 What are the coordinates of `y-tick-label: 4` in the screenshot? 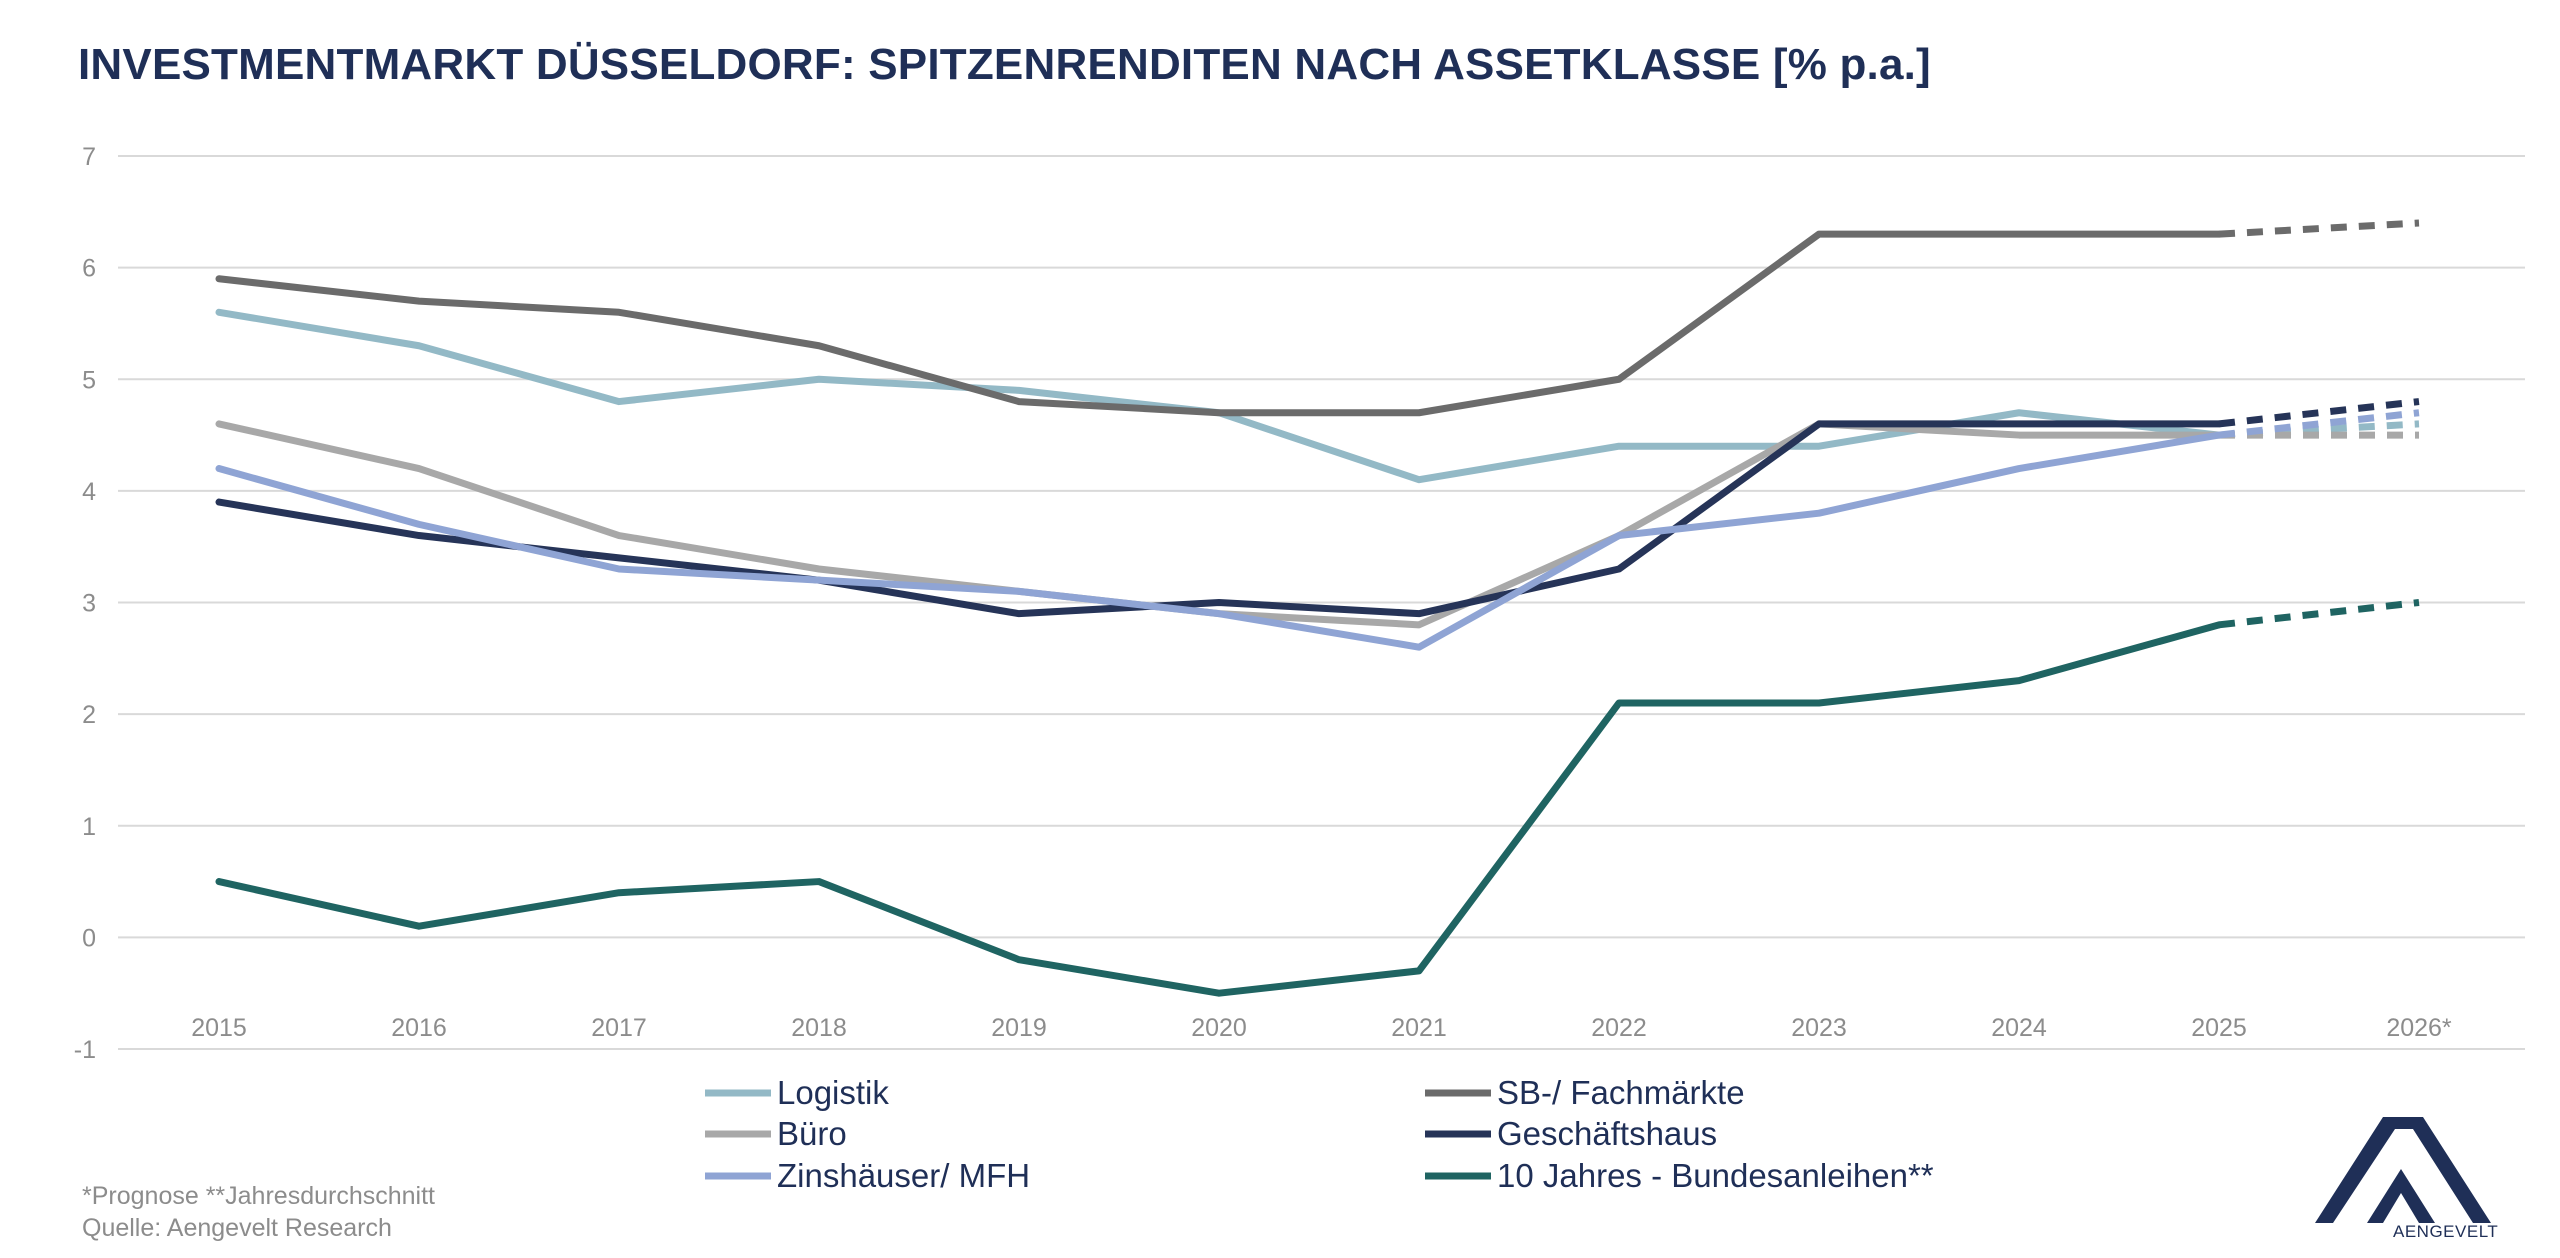 It's located at (89, 492).